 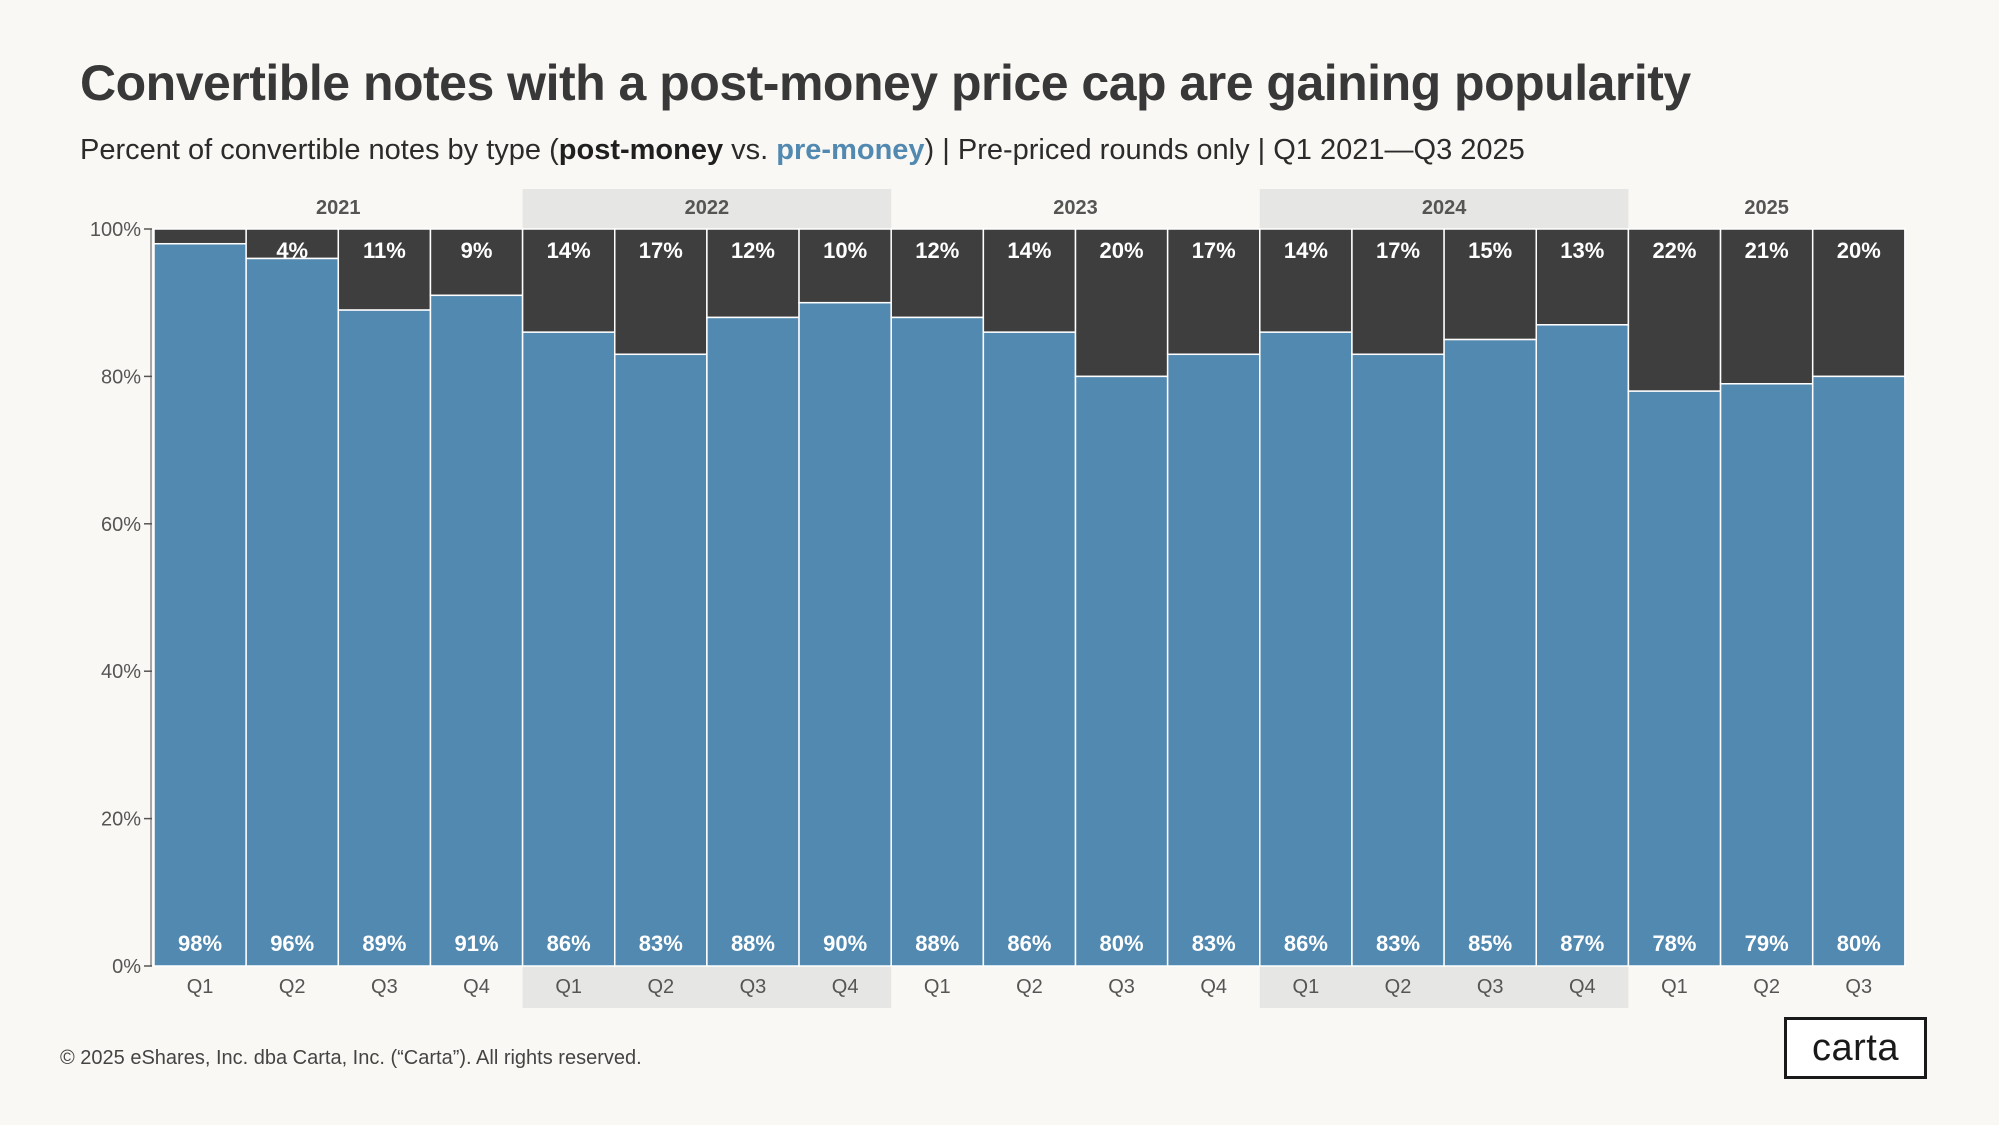 I want to click on data-label-post-money-15: 13%, so click(x=1582, y=250).